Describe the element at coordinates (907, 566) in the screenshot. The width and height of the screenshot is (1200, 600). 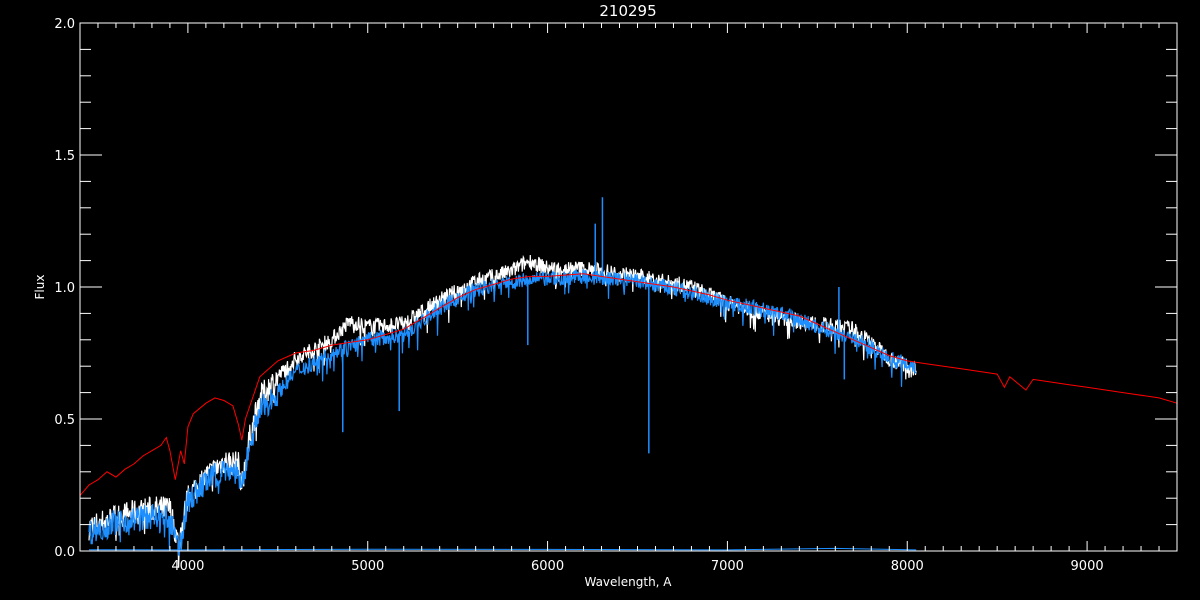
I see `x-tick-label: 8000` at that location.